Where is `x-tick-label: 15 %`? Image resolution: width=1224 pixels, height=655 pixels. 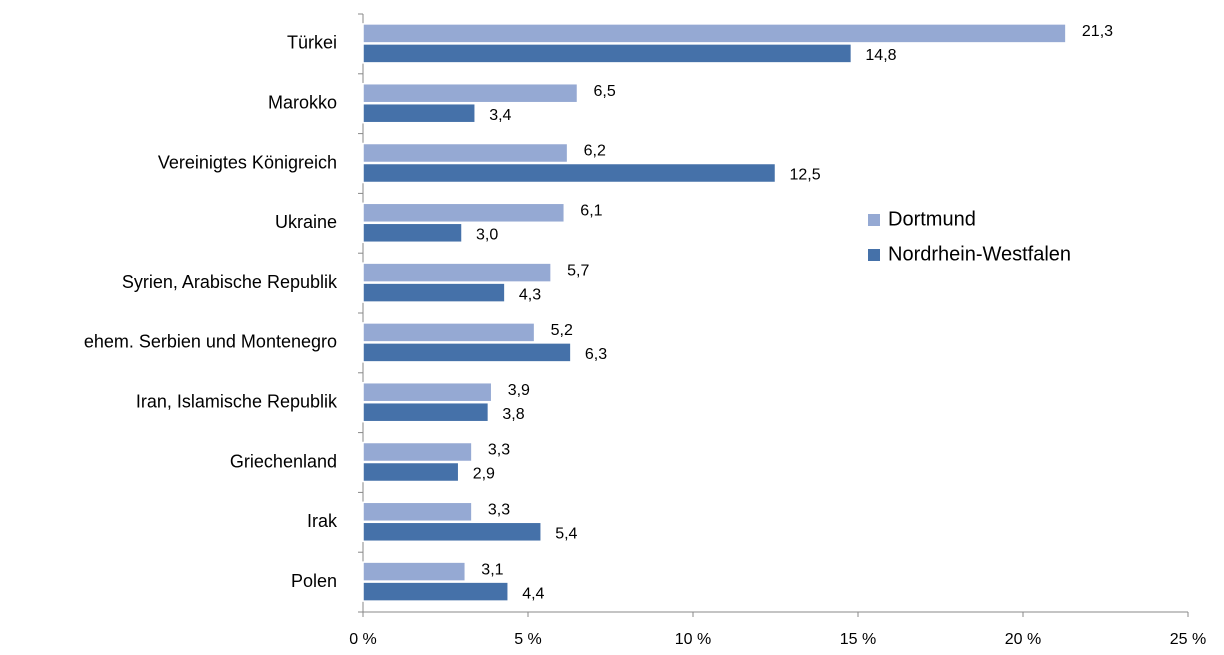
x-tick-label: 15 % is located at coordinates (858, 639).